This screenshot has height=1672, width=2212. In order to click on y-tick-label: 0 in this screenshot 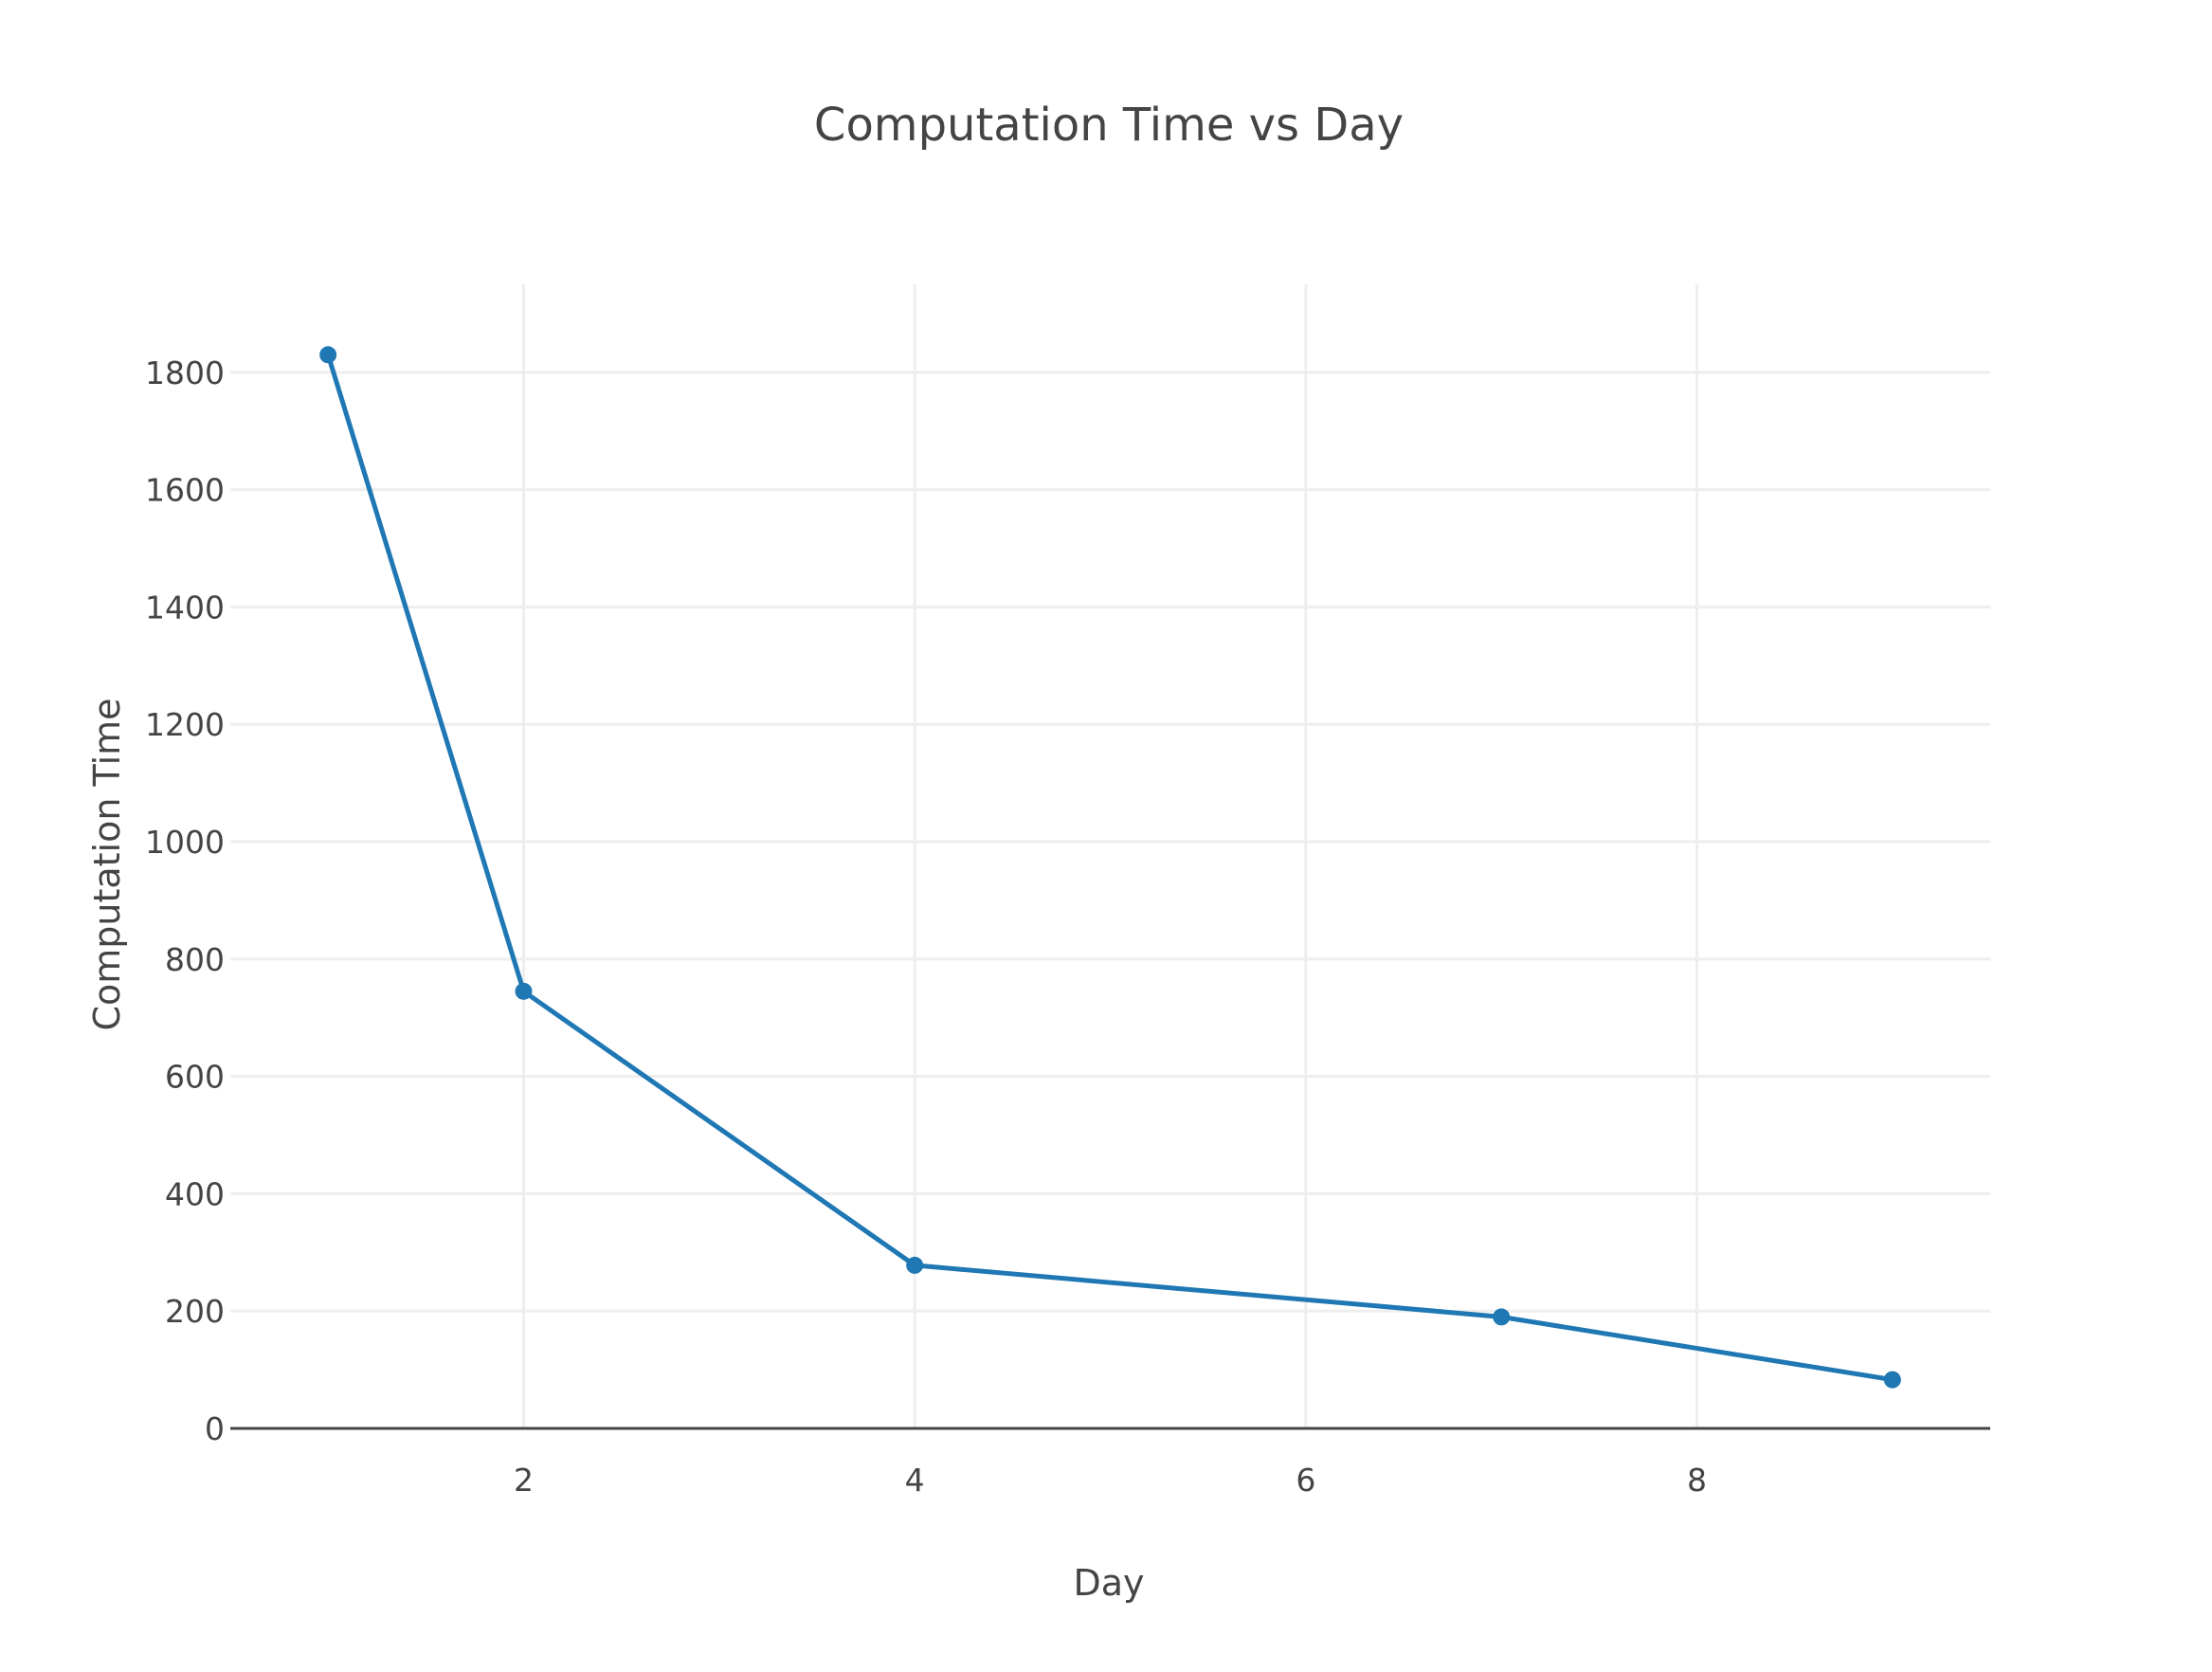, I will do `click(215, 1428)`.